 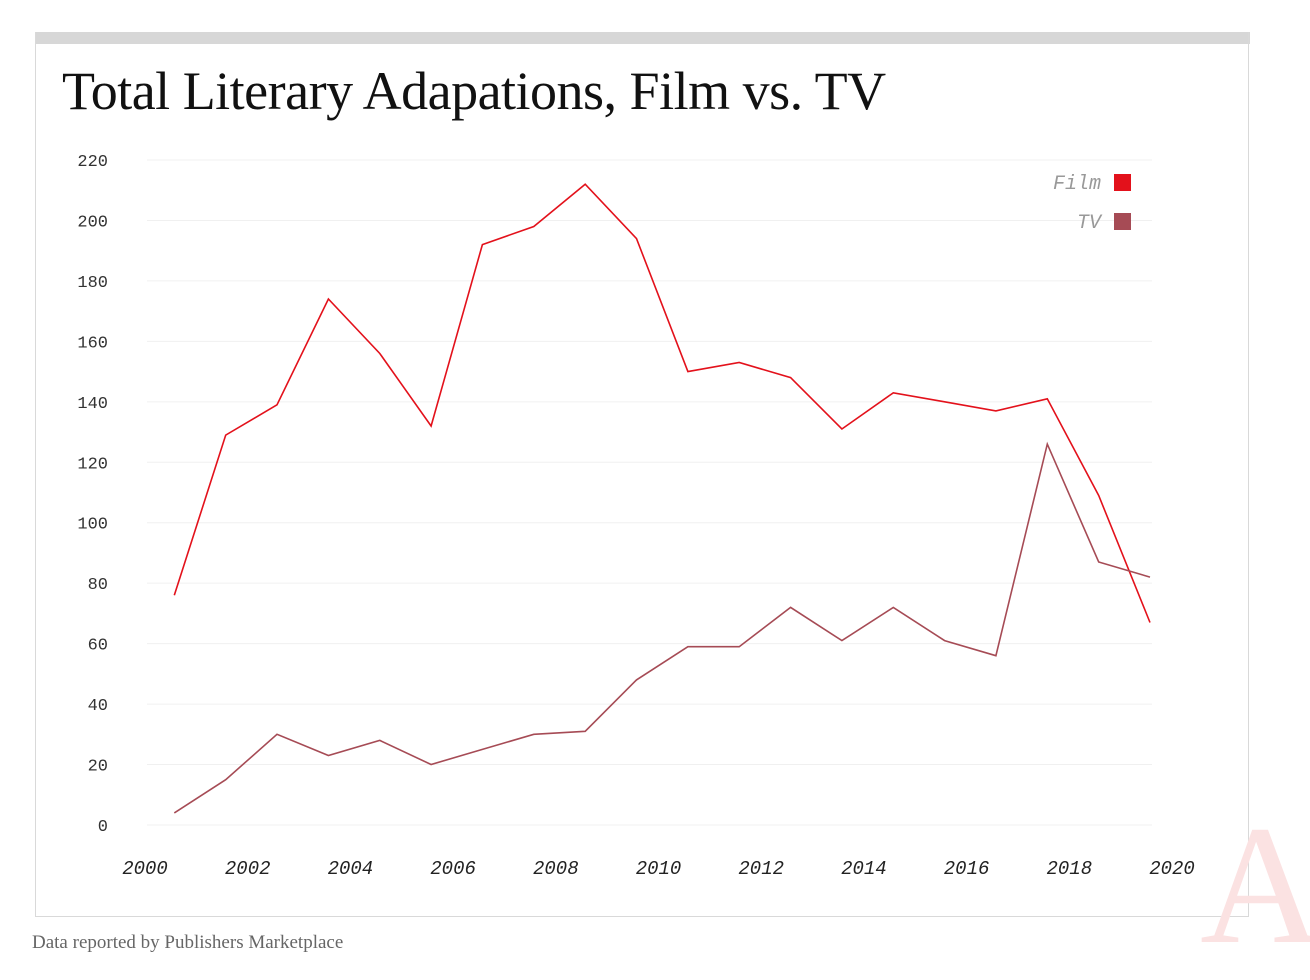 What do you see at coordinates (1092, 204) in the screenshot?
I see `legend: Film TV` at bounding box center [1092, 204].